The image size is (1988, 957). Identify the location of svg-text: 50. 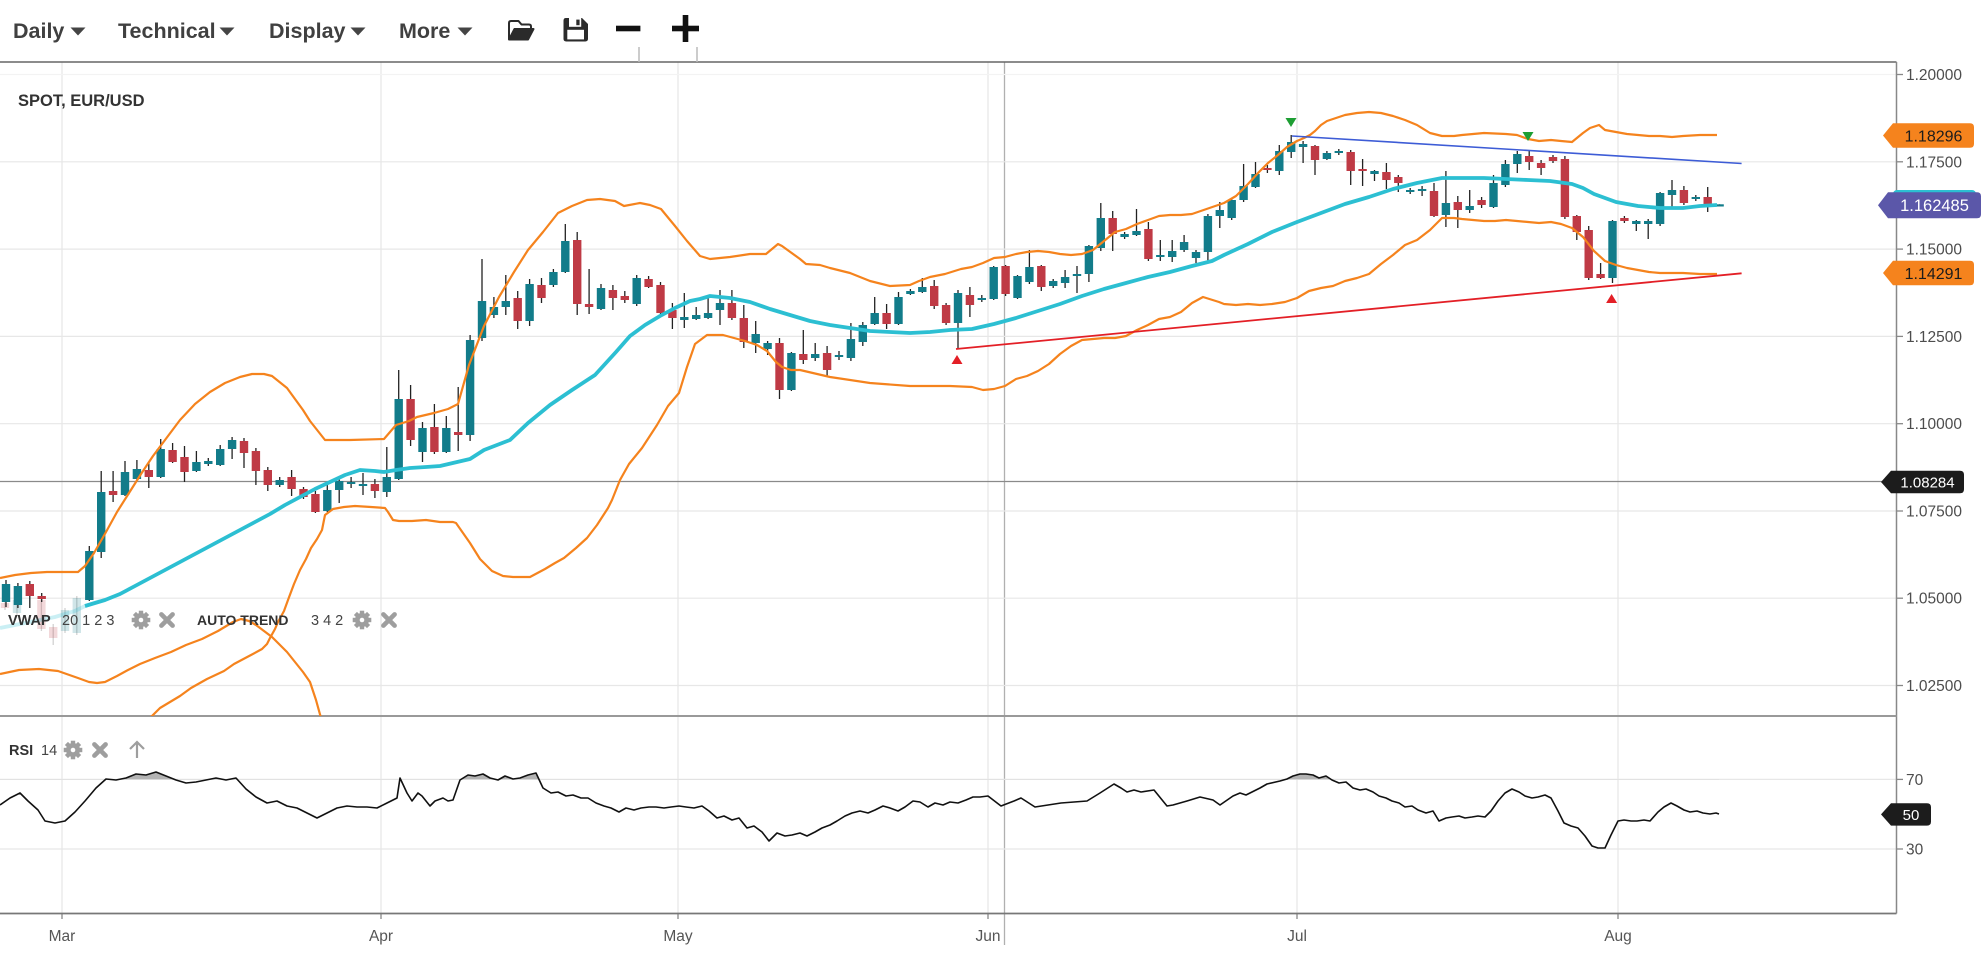
(1911, 815).